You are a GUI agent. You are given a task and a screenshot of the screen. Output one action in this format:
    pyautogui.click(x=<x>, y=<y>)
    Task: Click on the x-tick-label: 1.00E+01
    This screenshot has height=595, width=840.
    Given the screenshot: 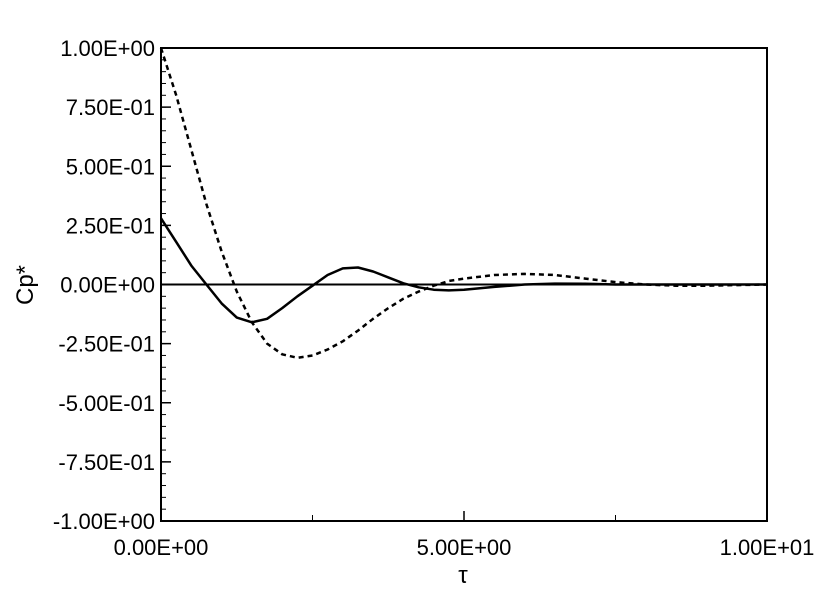 What is the action you would take?
    pyautogui.click(x=767, y=547)
    